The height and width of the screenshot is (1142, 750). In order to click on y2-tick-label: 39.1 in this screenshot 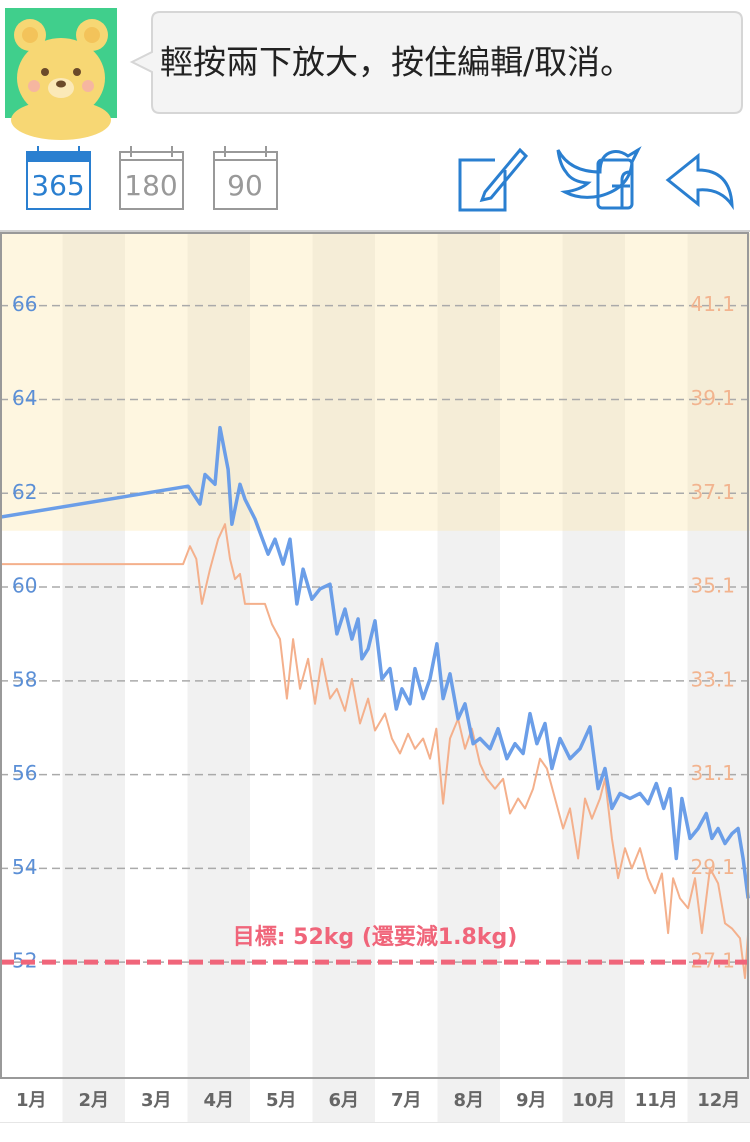, I will do `click(712, 398)`.